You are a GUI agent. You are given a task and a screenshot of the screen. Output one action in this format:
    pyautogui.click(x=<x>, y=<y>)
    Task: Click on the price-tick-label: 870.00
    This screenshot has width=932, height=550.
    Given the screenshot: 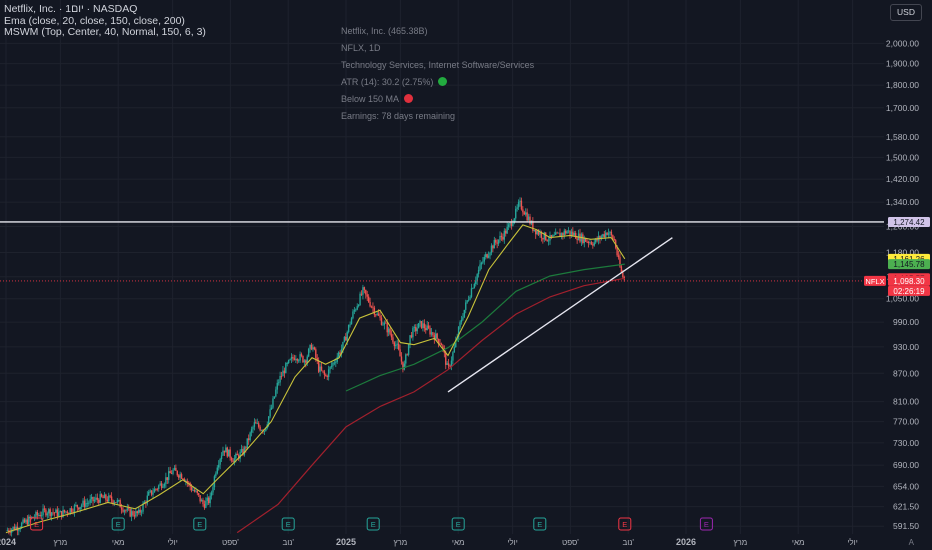 What is the action you would take?
    pyautogui.click(x=906, y=373)
    